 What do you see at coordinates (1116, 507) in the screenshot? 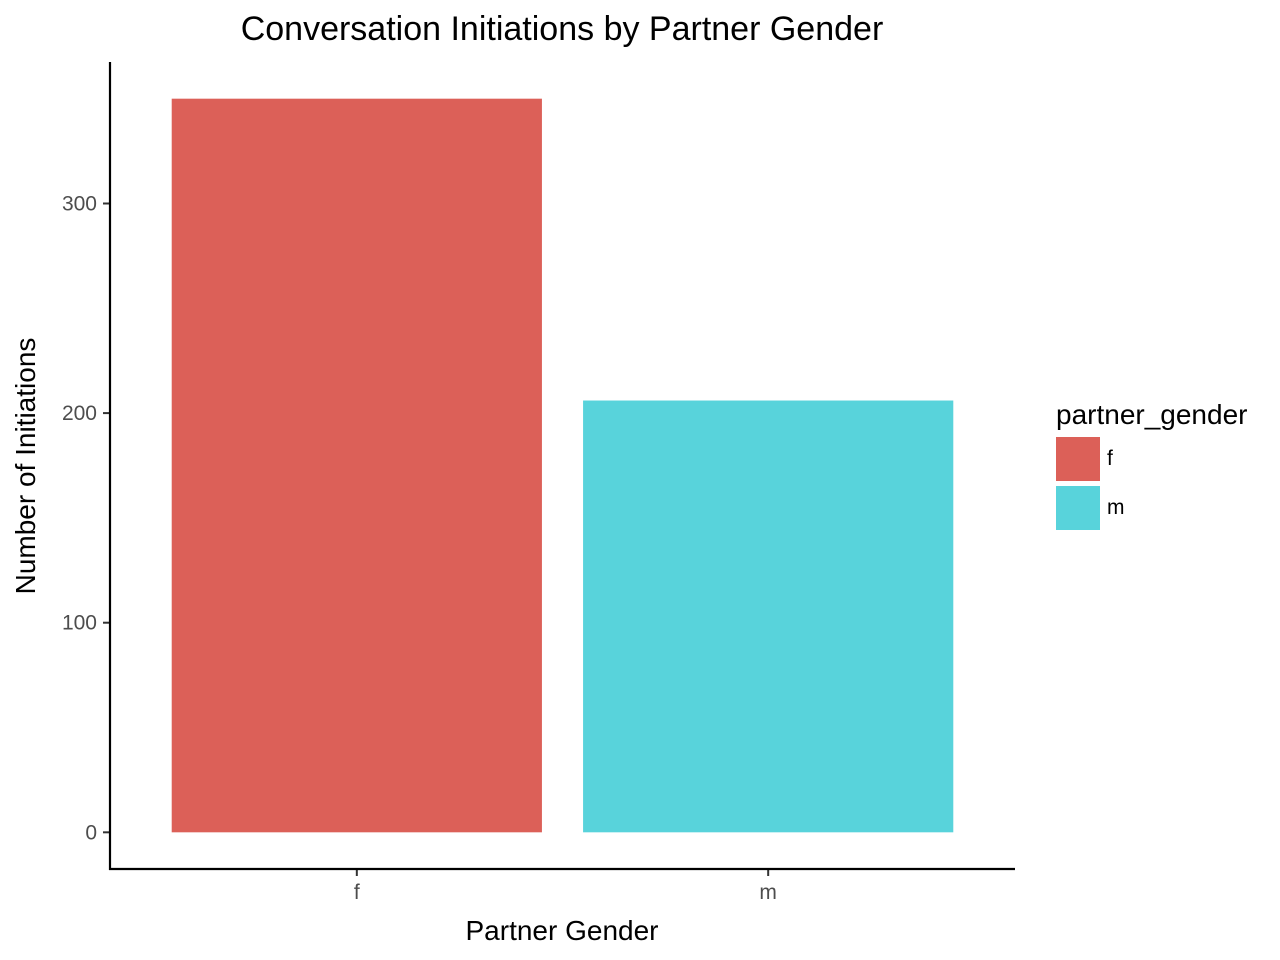
I see `legend-label-m: m` at bounding box center [1116, 507].